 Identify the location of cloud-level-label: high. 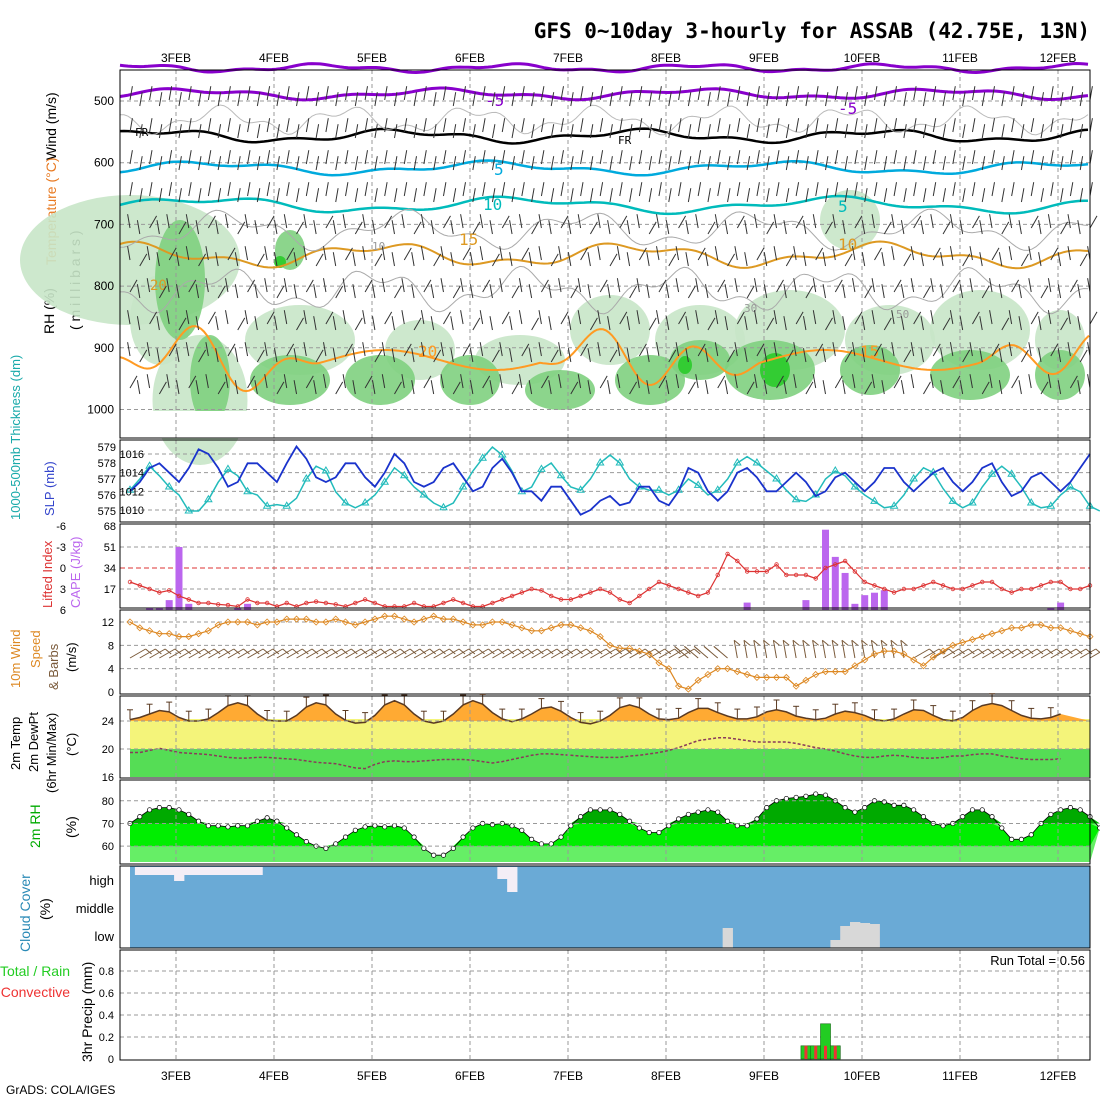
(101, 880).